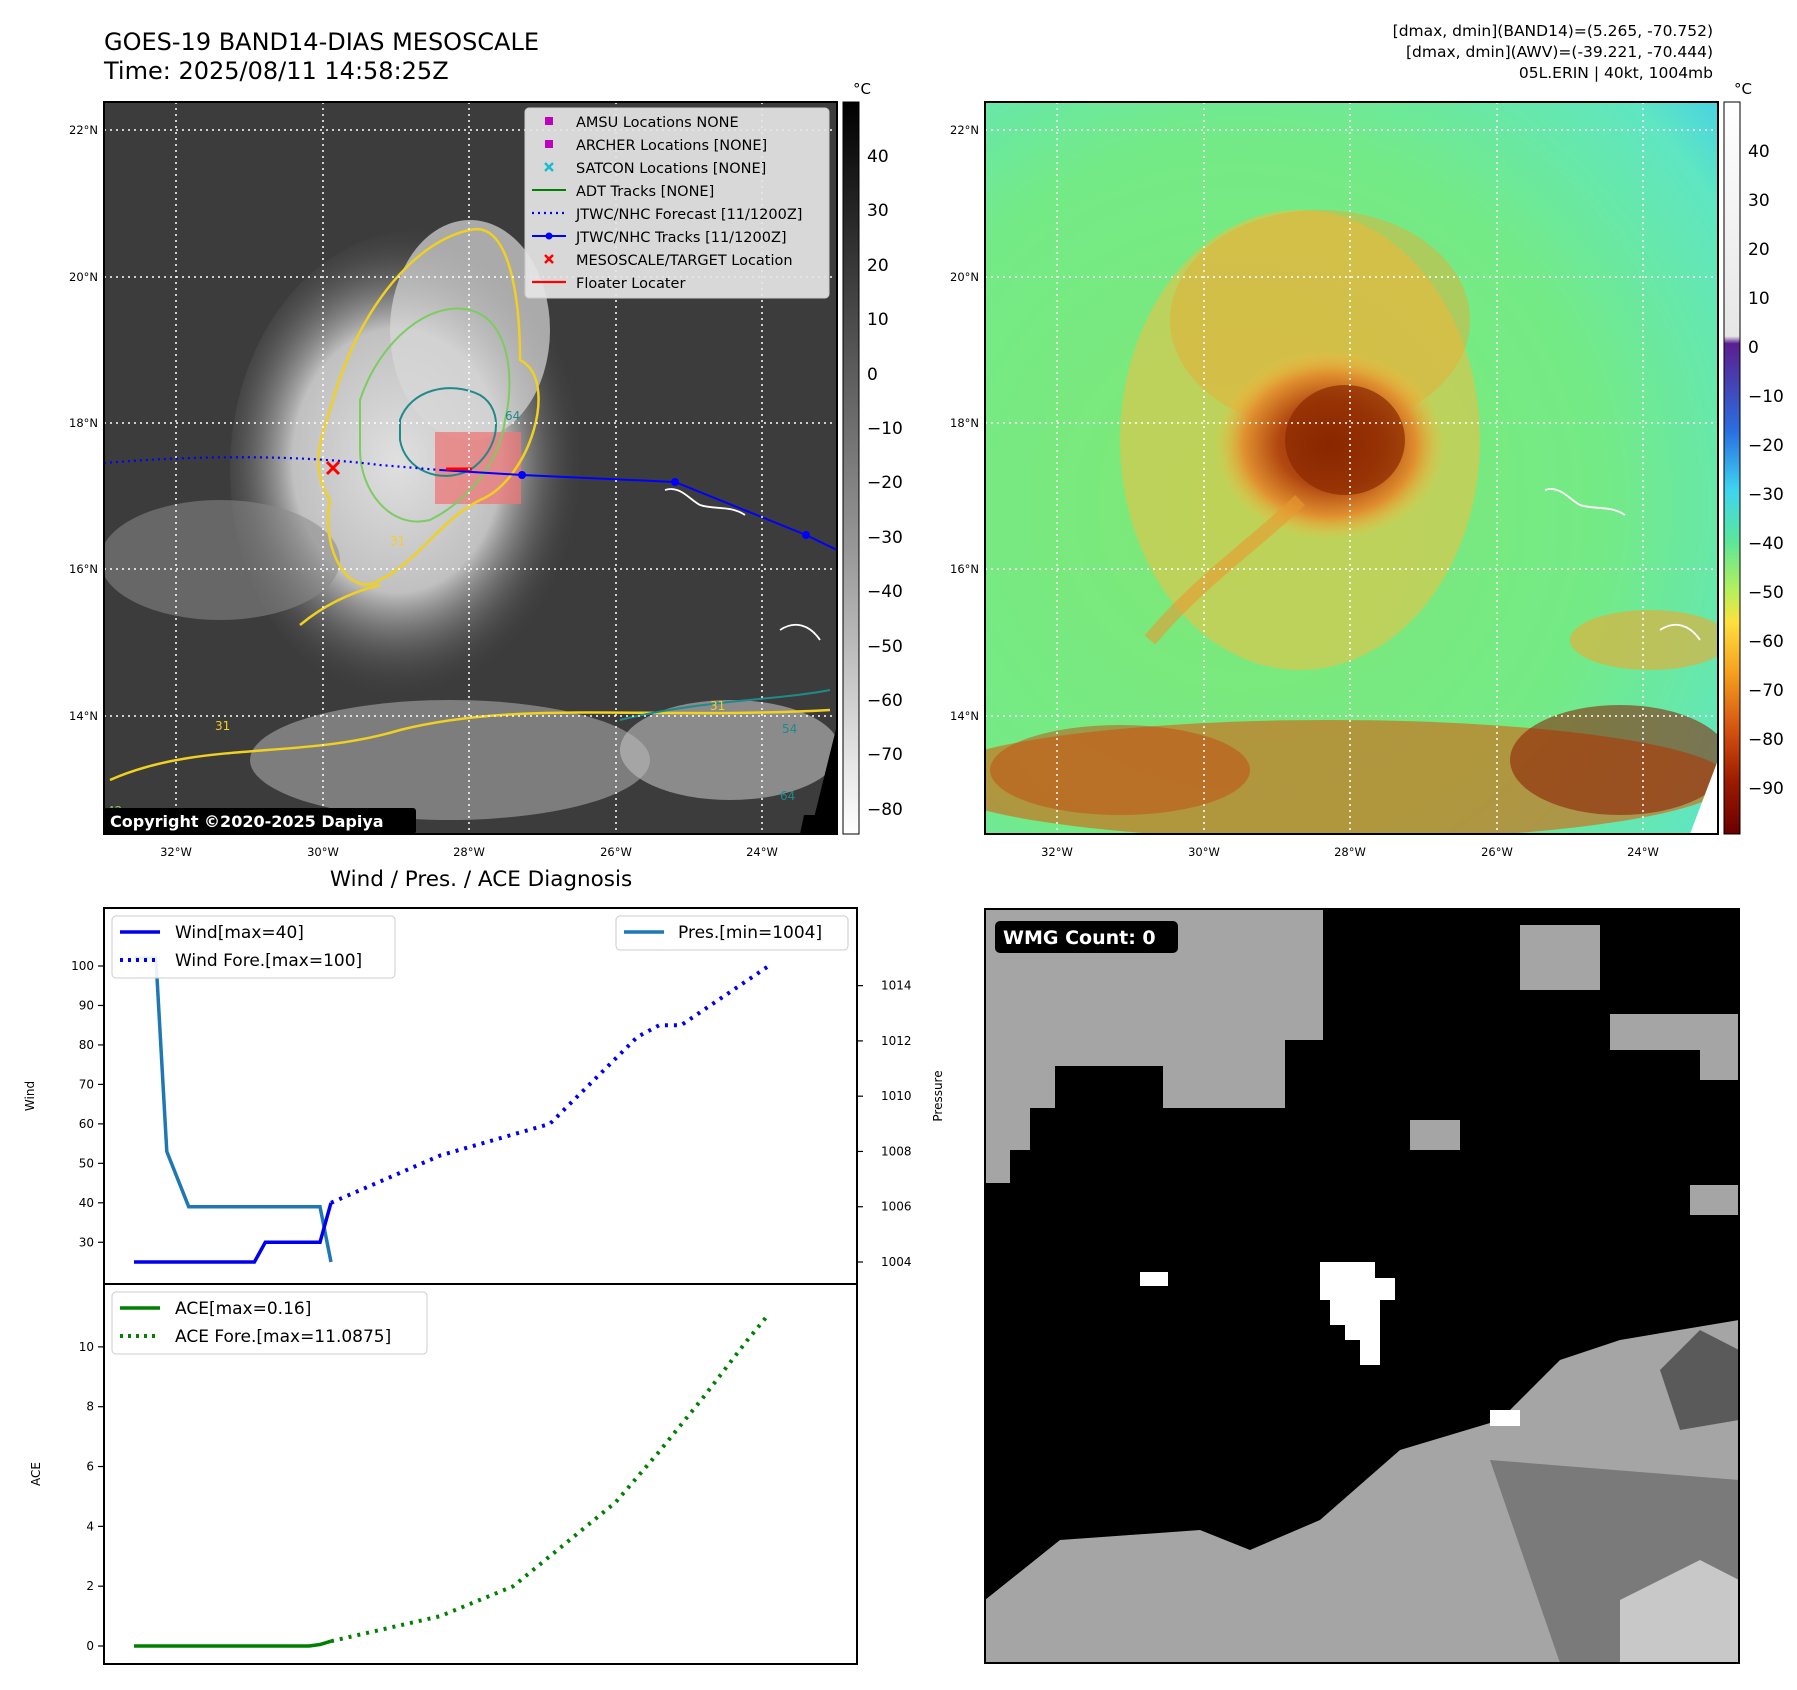  Describe the element at coordinates (896, 1041) in the screenshot. I see `pressure-tick-label: 1012` at that location.